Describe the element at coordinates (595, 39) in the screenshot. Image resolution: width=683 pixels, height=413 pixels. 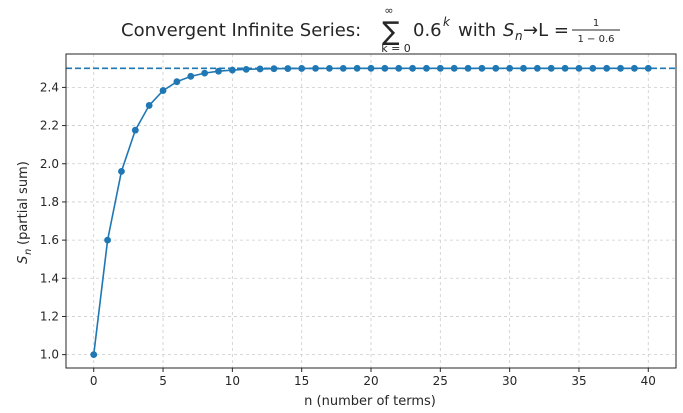
I see `fraction-denominator: 1 − 0.6` at that location.